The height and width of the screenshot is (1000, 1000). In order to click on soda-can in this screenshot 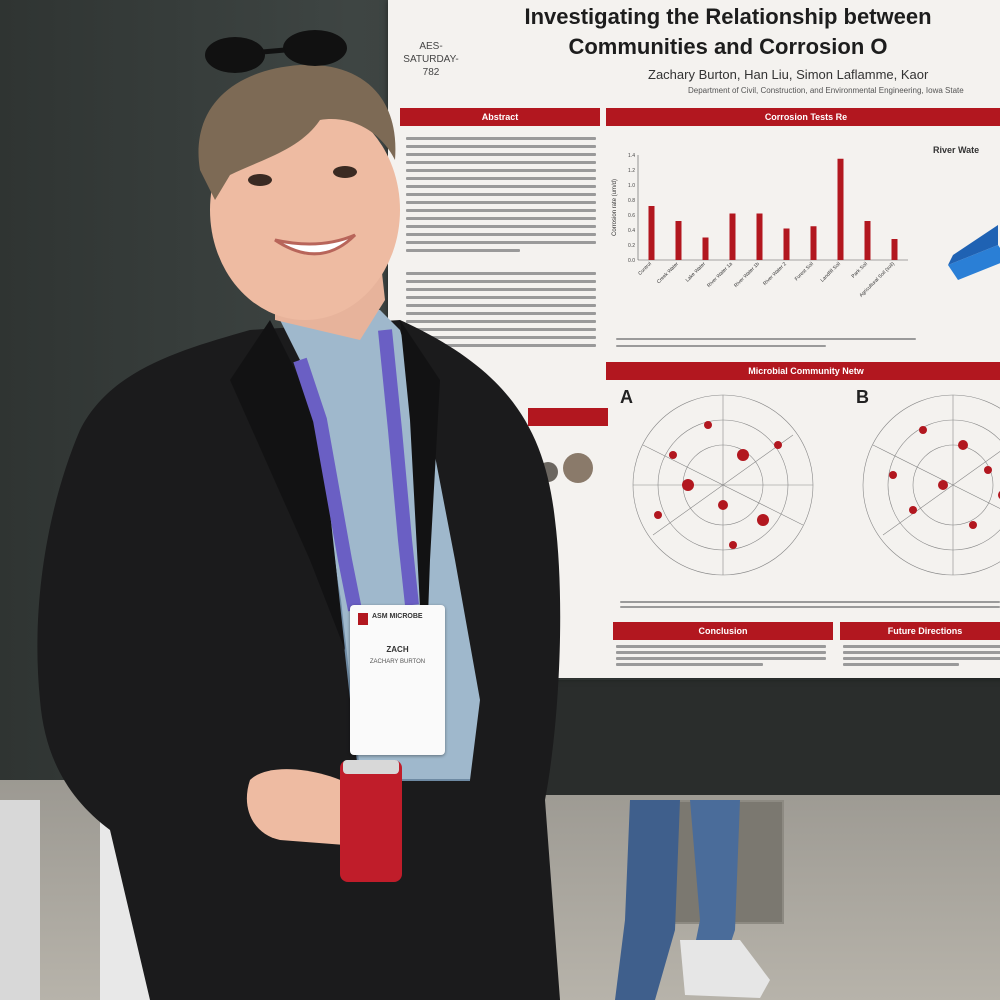, I will do `click(371, 821)`.